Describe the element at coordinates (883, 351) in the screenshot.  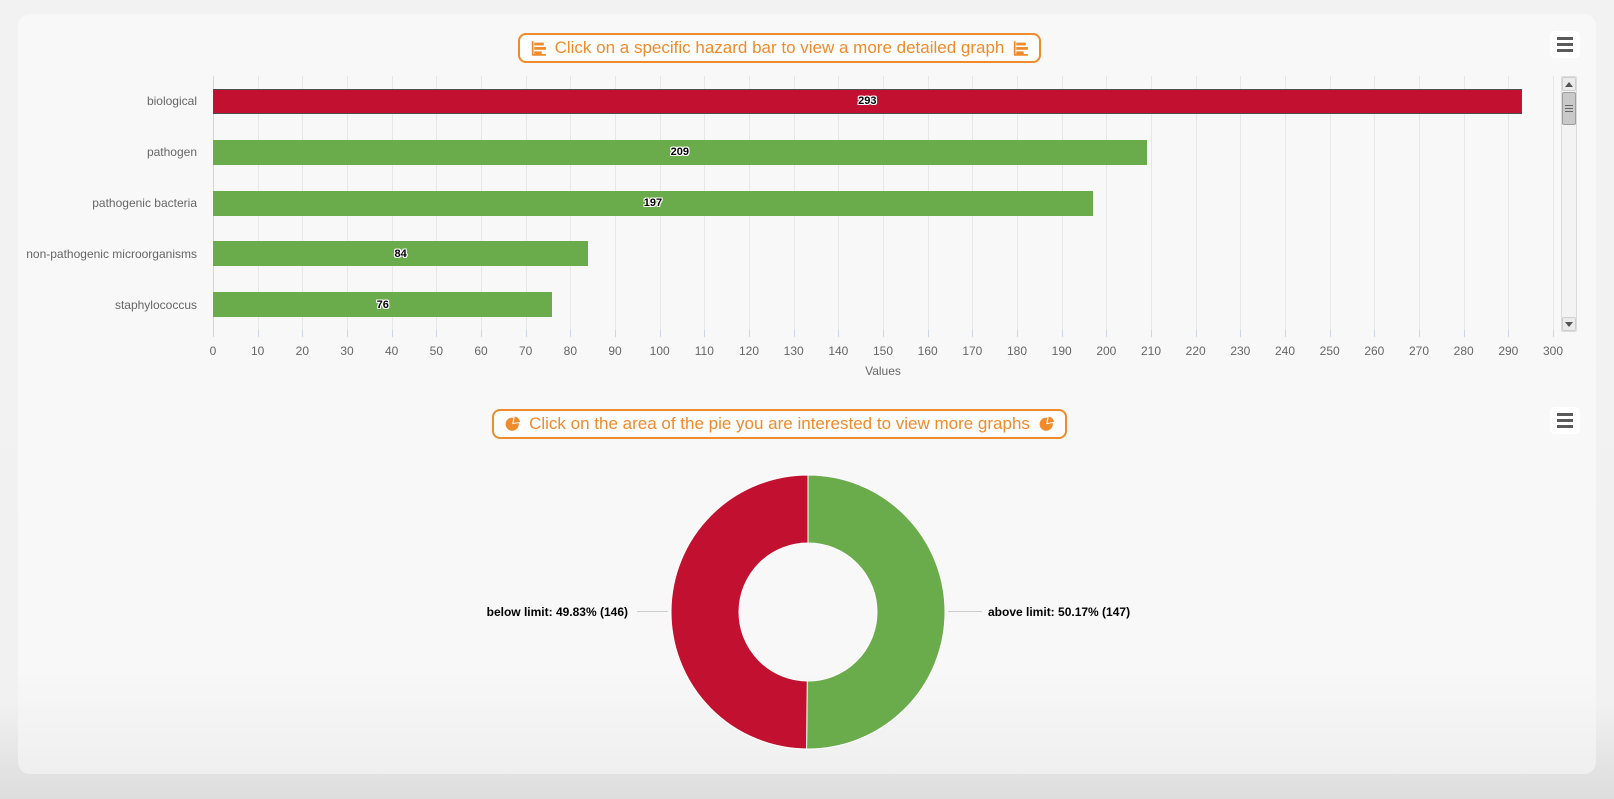
I see `axis-tick-label: 150` at that location.